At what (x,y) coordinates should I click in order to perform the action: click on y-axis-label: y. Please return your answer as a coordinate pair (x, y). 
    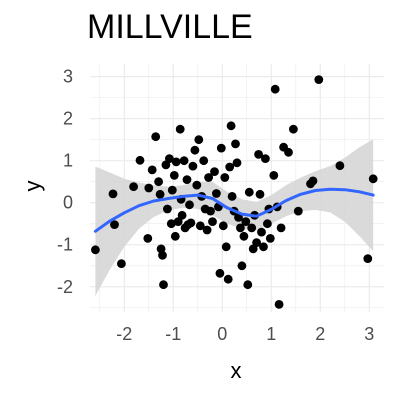
    Looking at the image, I should click on (32, 186).